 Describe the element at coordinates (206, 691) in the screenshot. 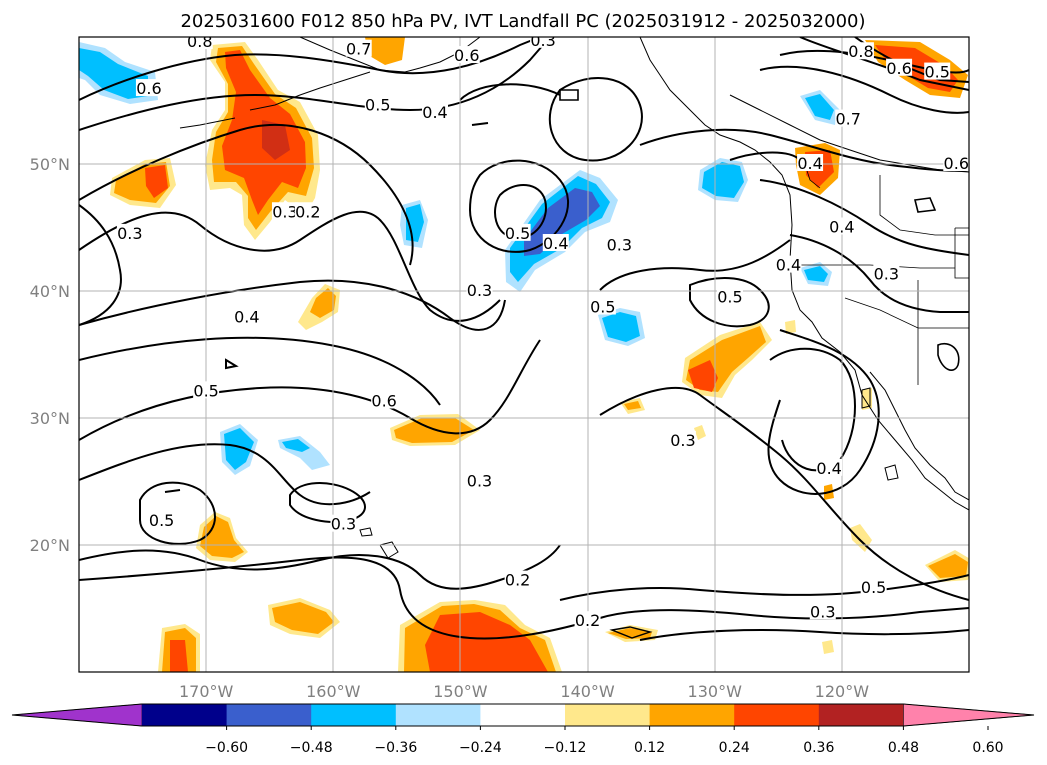

I see `lon-tick-label: 170°W` at that location.